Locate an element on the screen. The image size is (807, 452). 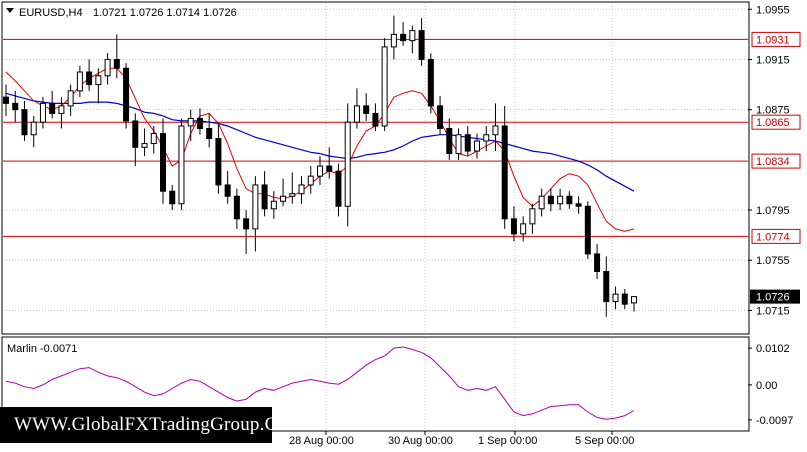
level-tag-box is located at coordinates (776, 122).